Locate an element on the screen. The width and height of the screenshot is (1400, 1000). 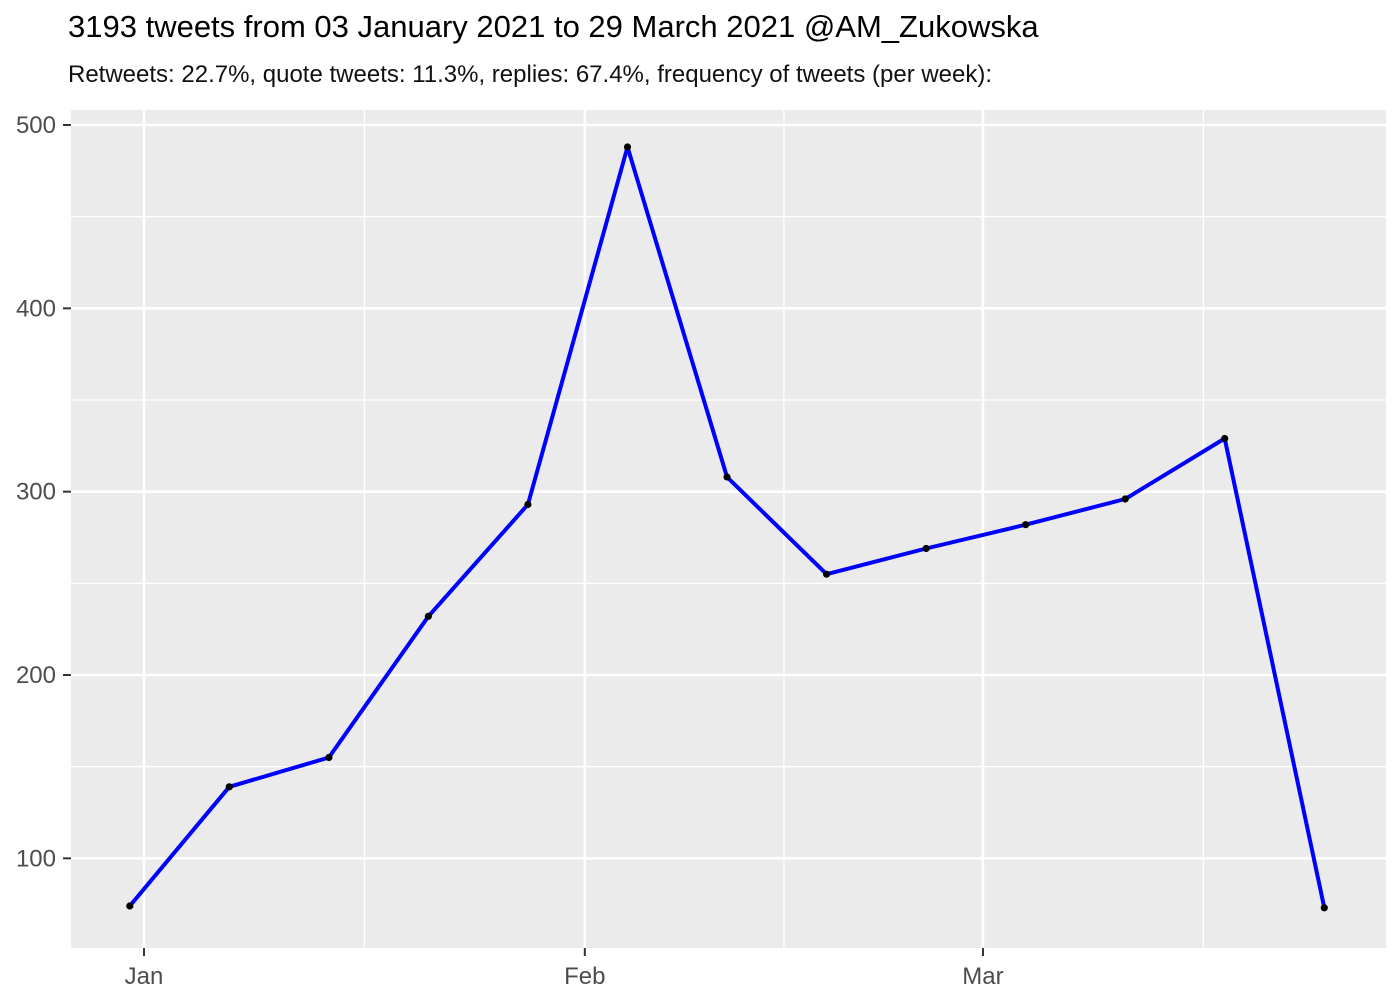
y-tick-label: 300 is located at coordinates (36, 492).